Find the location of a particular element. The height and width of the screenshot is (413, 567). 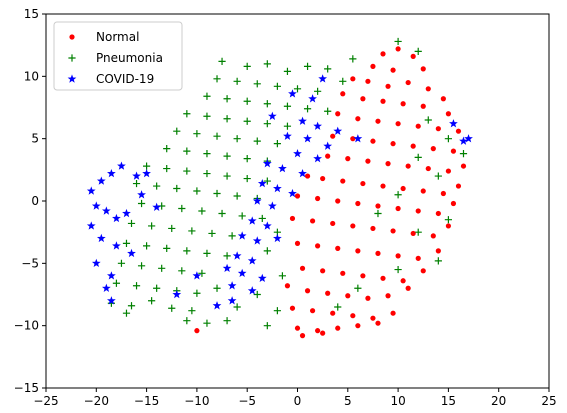

x-tick-label: −25 is located at coordinates (45, 401).